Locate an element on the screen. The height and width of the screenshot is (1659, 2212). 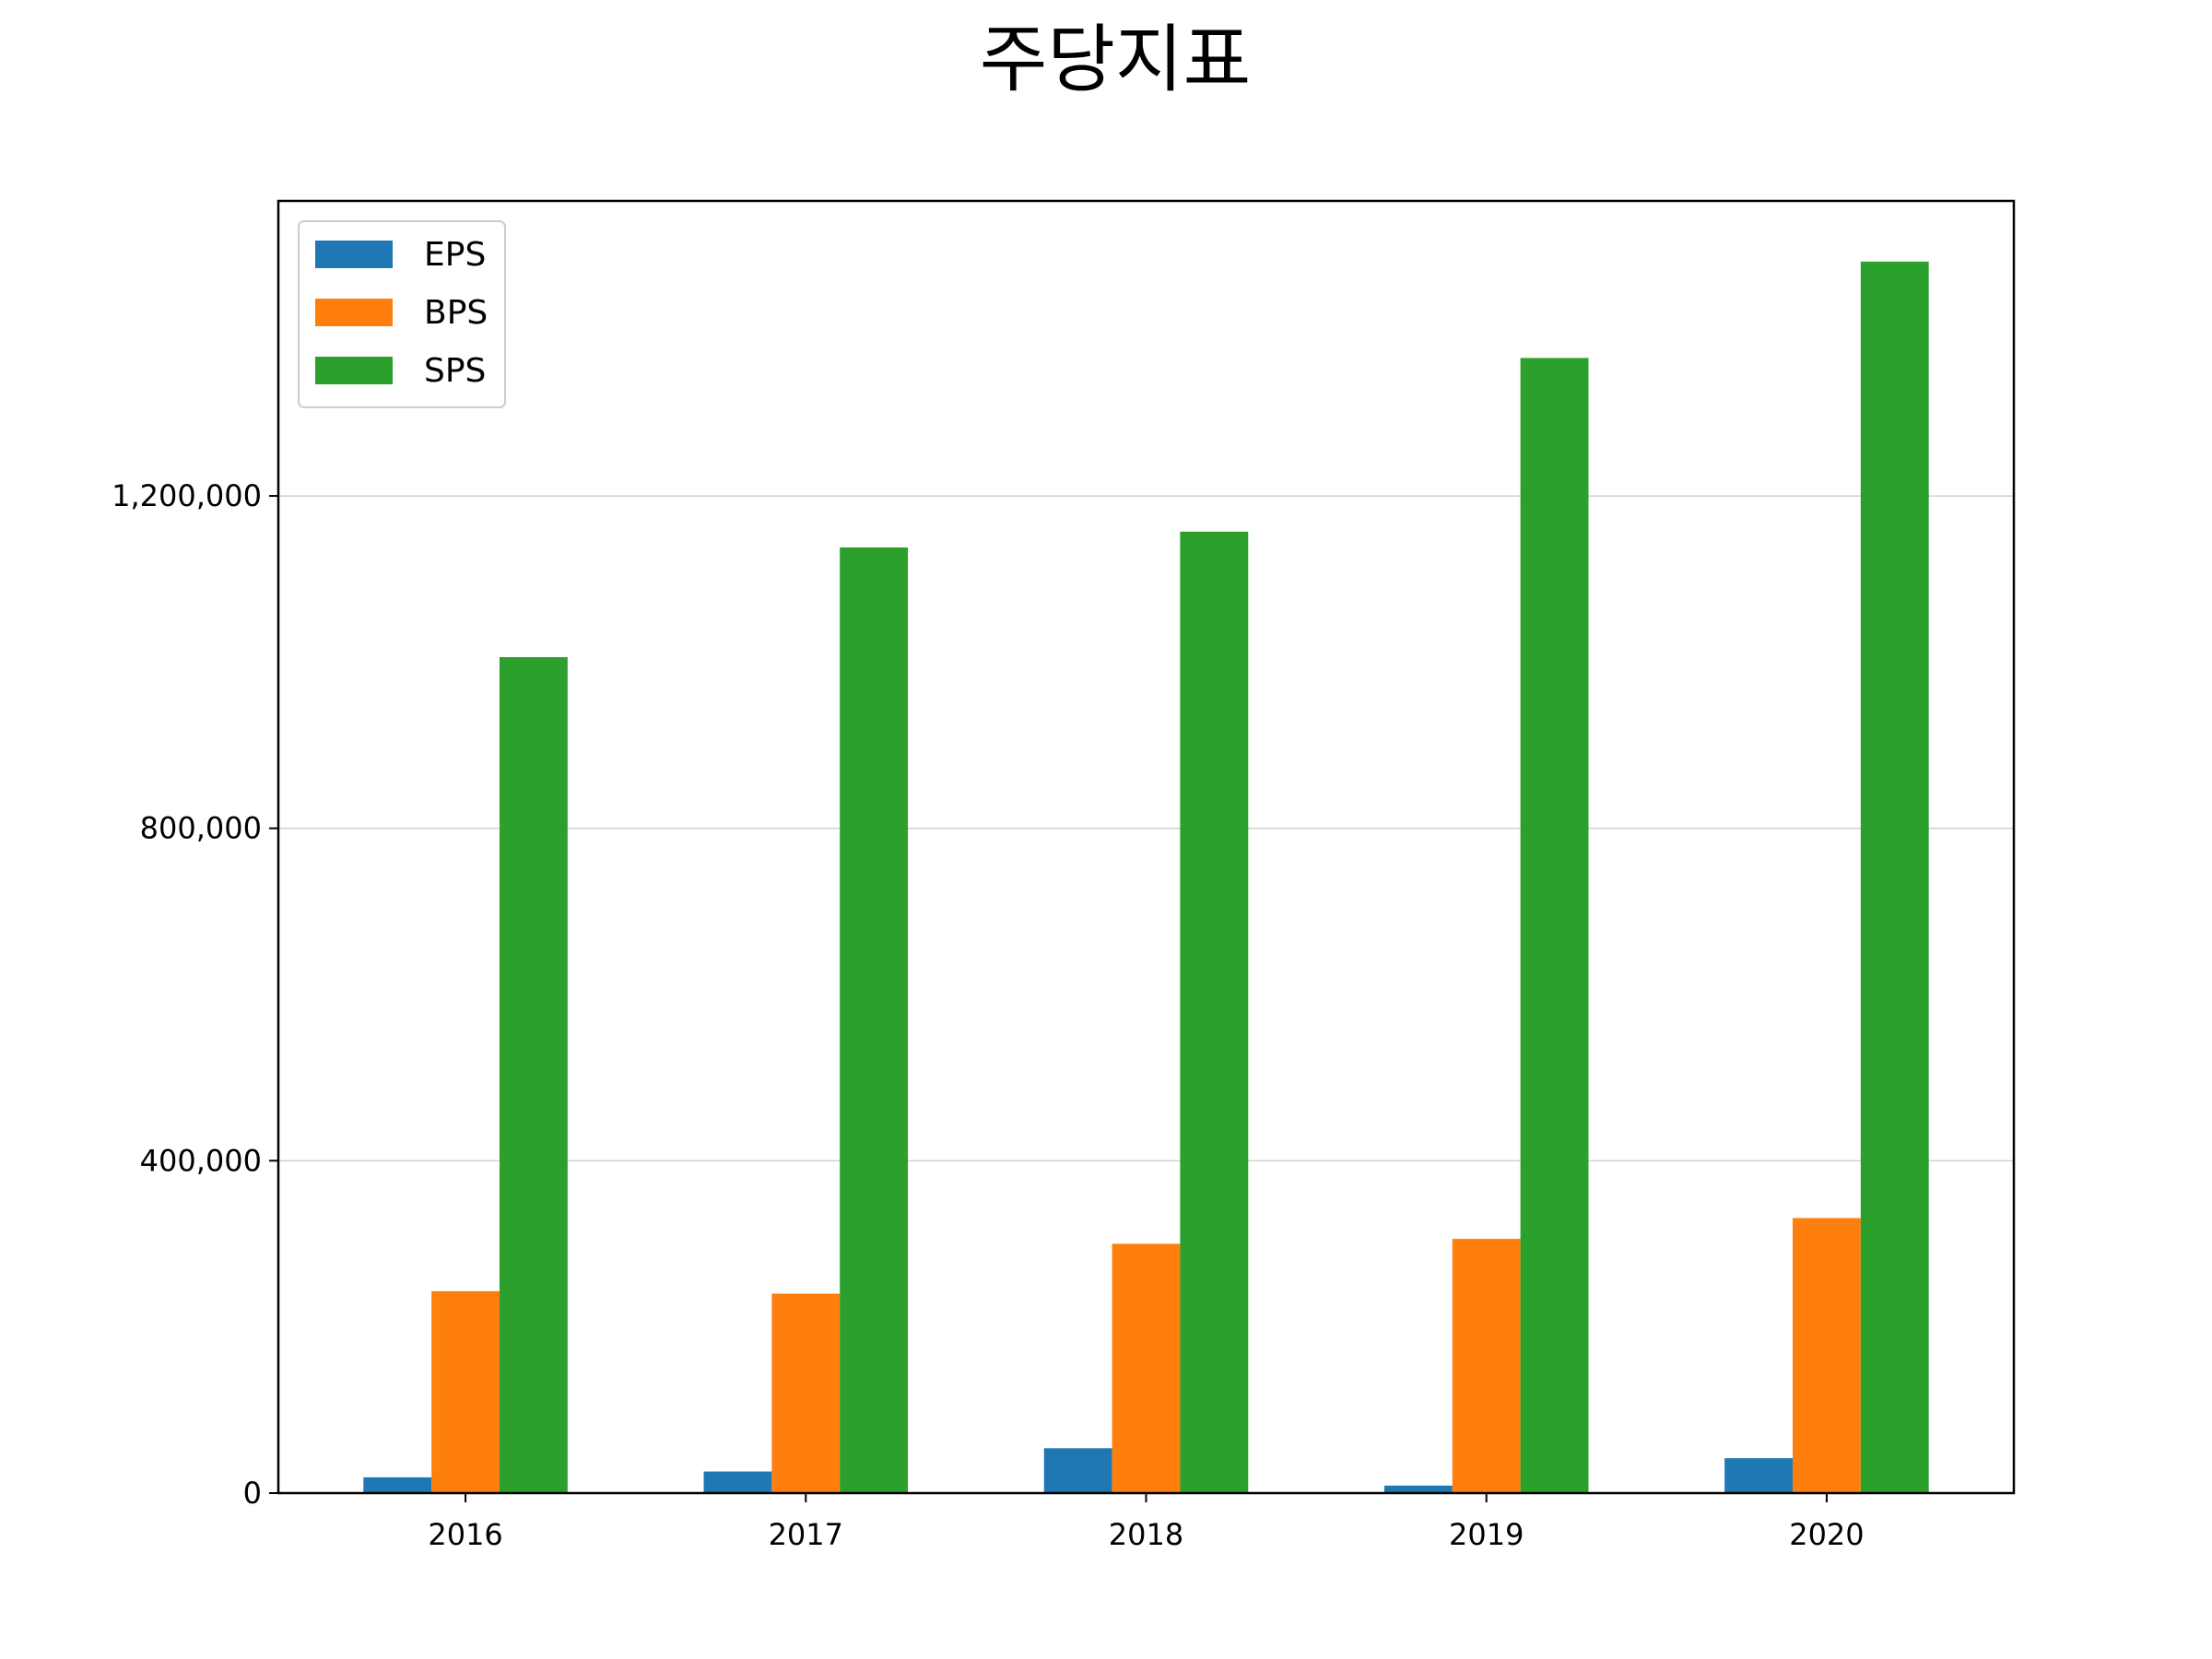
bar-sps-2020 is located at coordinates (1894, 877).